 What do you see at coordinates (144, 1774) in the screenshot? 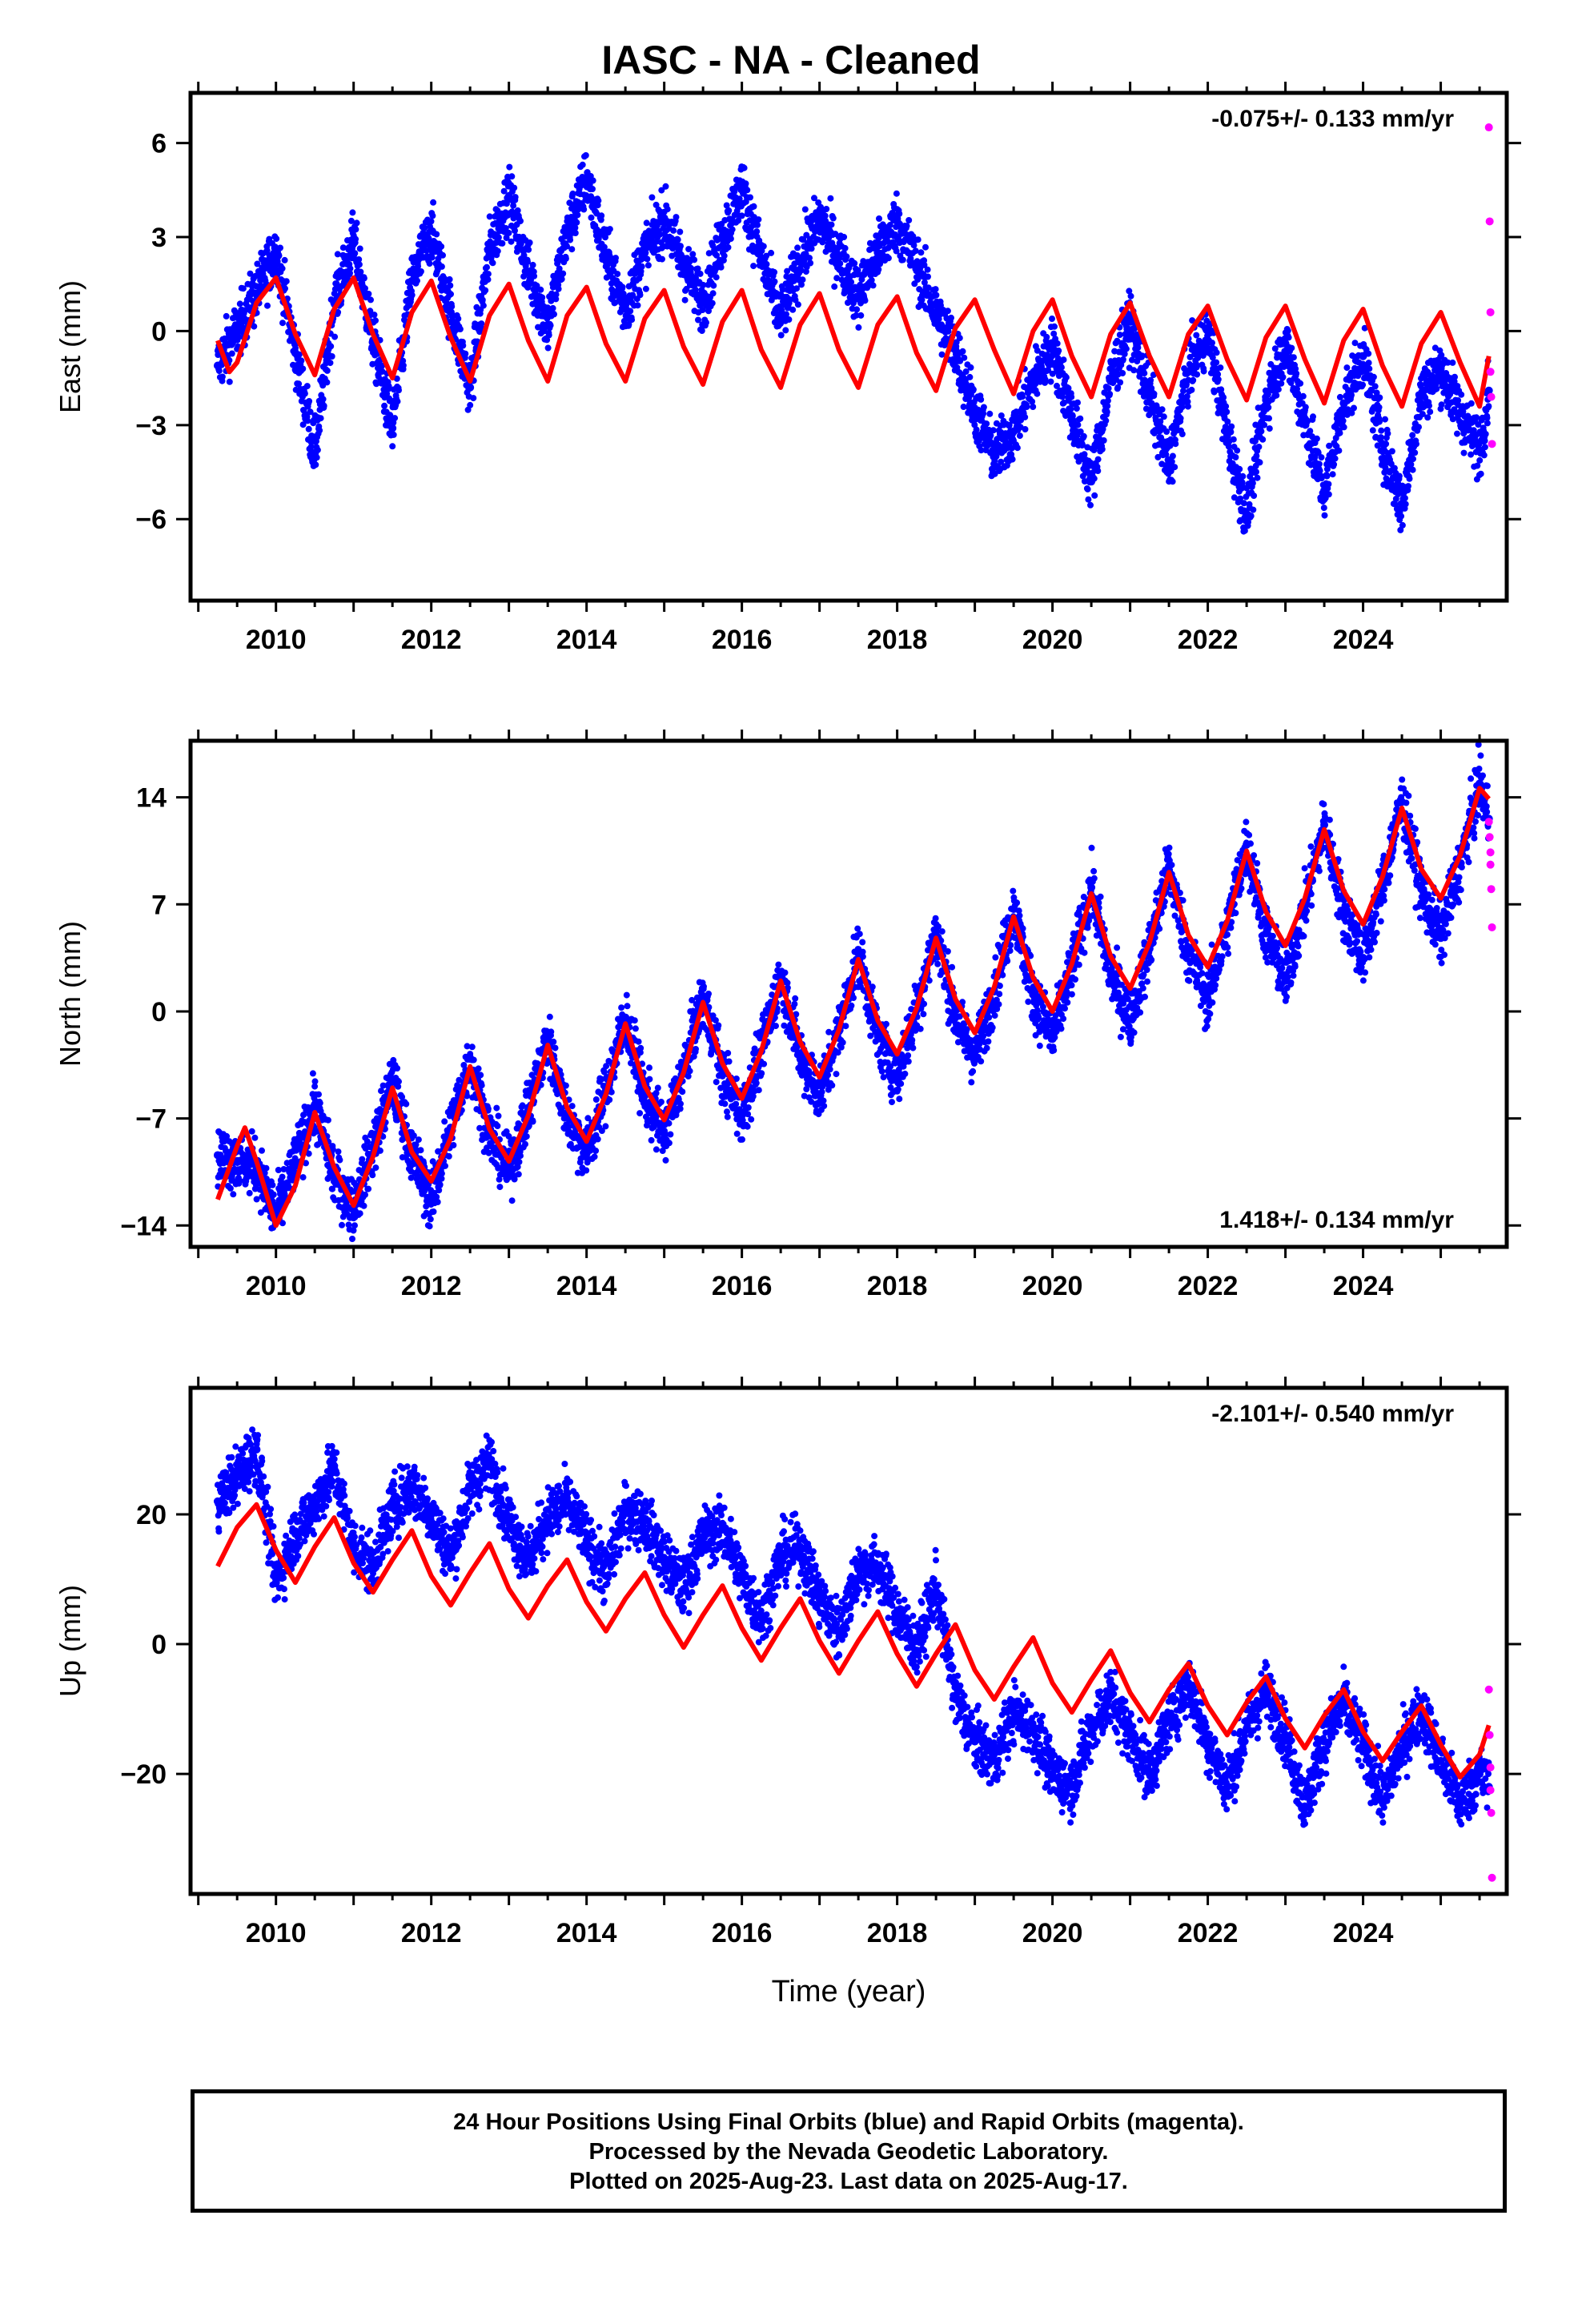
I see `up-y-tick-label: −20` at bounding box center [144, 1774].